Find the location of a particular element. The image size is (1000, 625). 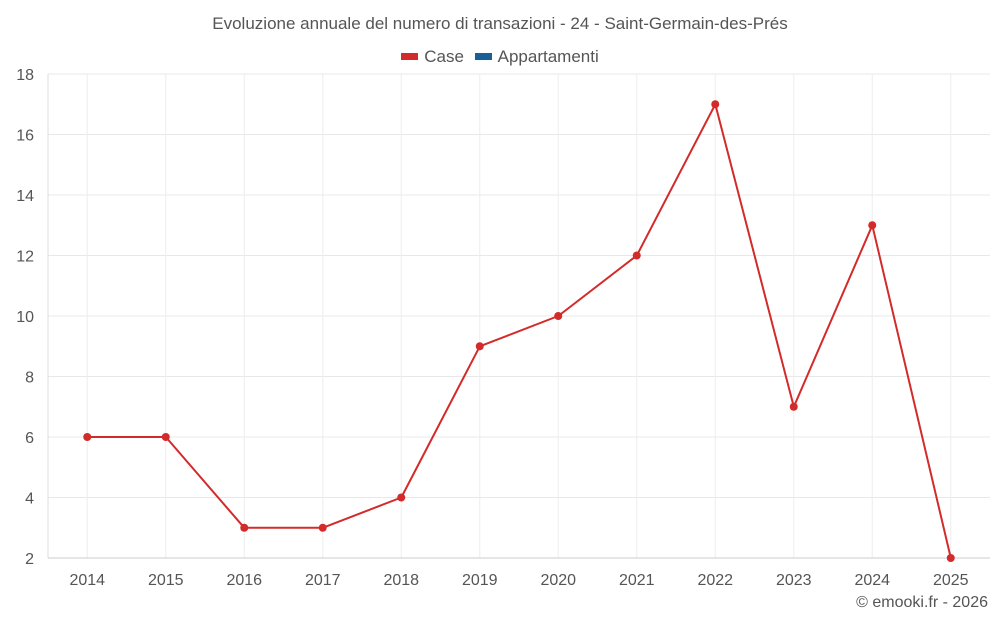

y-tick-label-14: 14 is located at coordinates (25, 196).